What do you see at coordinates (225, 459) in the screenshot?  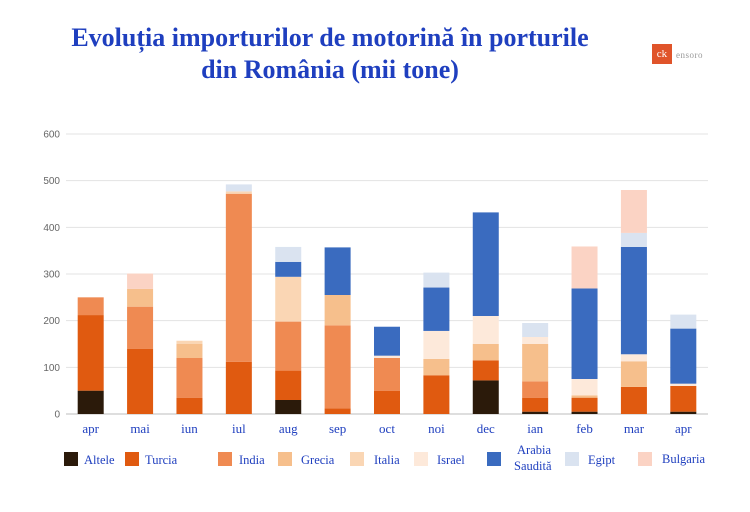 I see `legend-swatch-india` at bounding box center [225, 459].